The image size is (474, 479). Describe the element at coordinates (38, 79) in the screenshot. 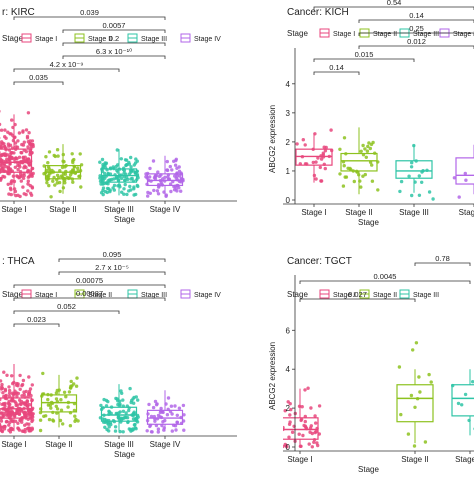

I see `comparison-bracket: 0.035` at that location.